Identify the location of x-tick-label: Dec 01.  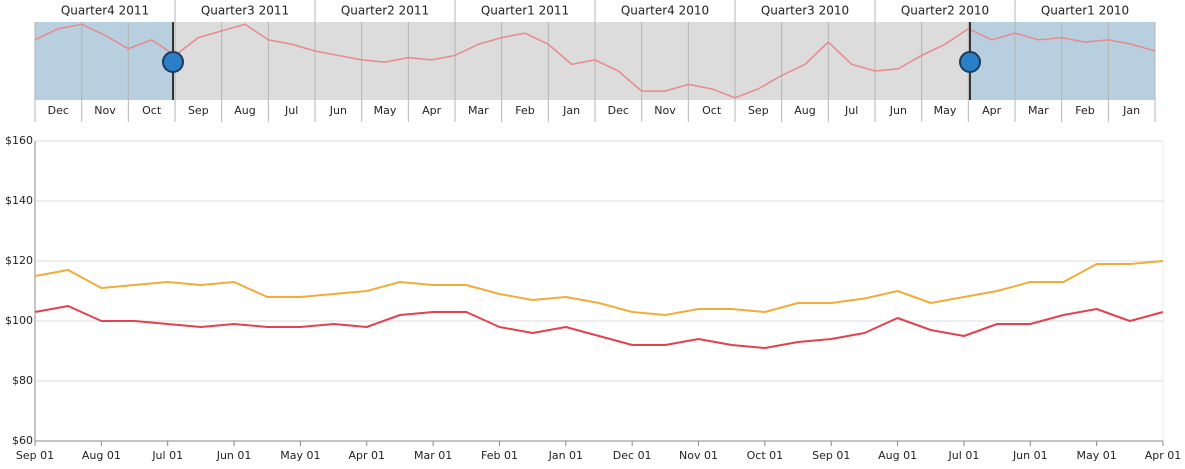
(632, 455).